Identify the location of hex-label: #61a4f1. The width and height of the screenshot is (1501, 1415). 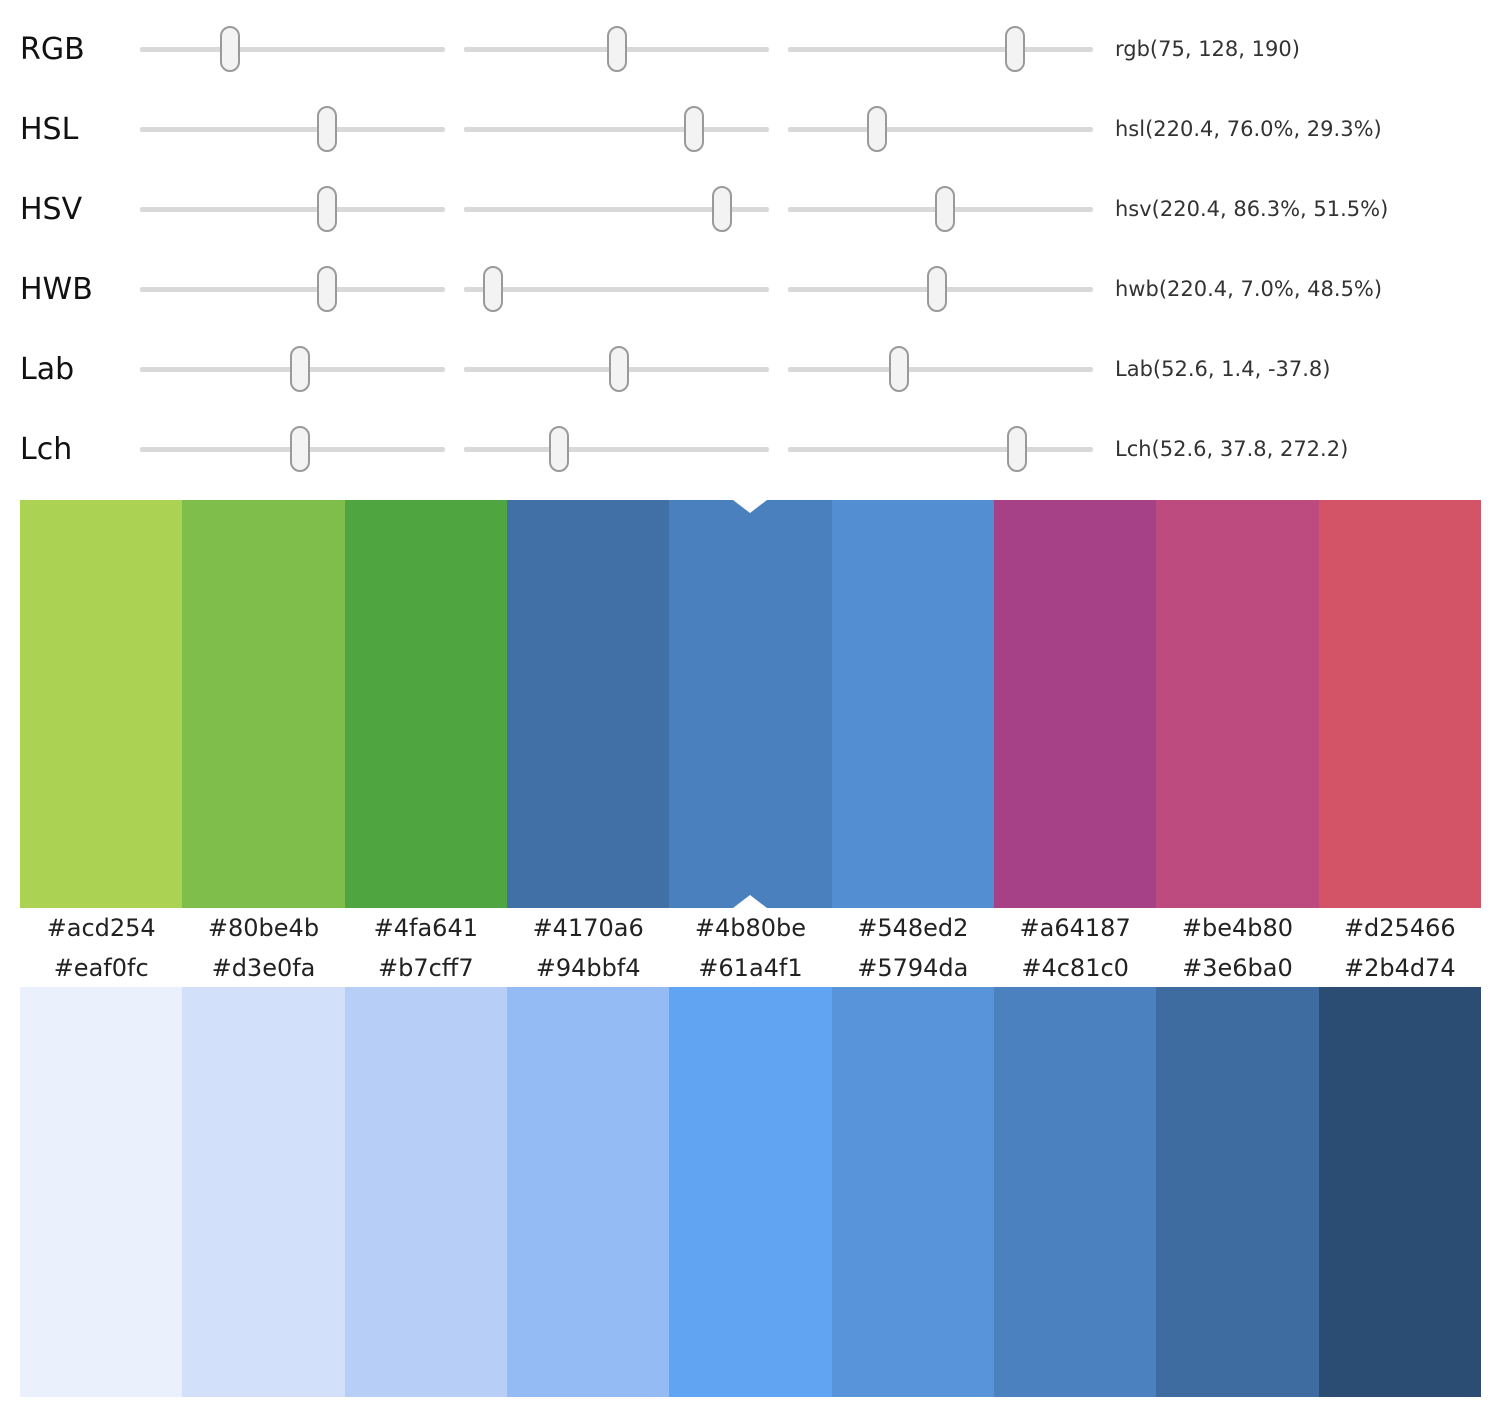
(750, 967).